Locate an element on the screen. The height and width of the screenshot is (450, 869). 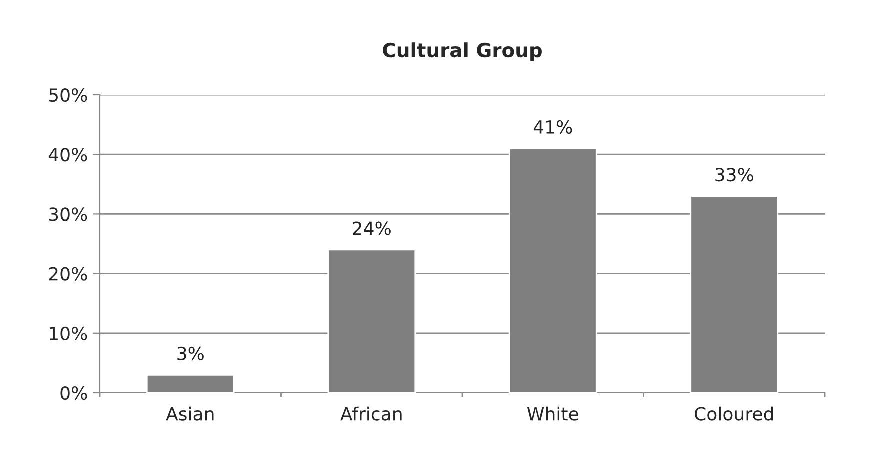
x-tick-label: Asian is located at coordinates (190, 413).